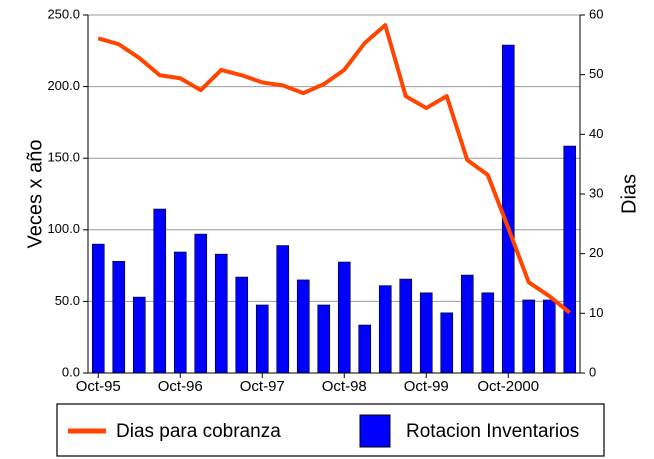 The width and height of the screenshot is (654, 459). What do you see at coordinates (71, 371) in the screenshot?
I see `y-tick-label: 0.0` at bounding box center [71, 371].